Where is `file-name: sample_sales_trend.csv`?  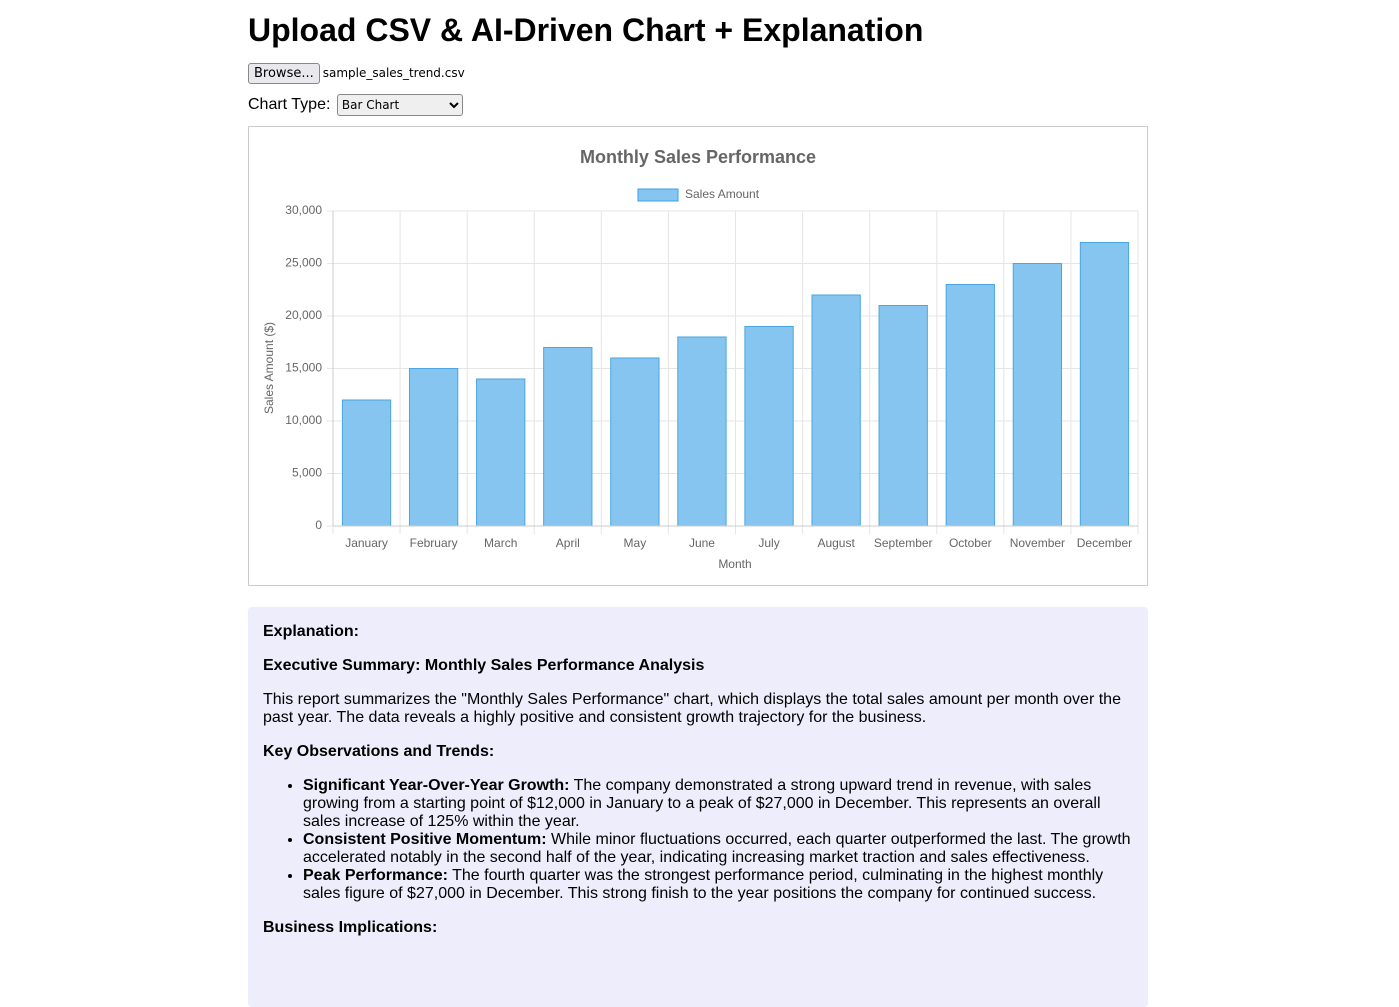 file-name: sample_sales_trend.csv is located at coordinates (393, 73).